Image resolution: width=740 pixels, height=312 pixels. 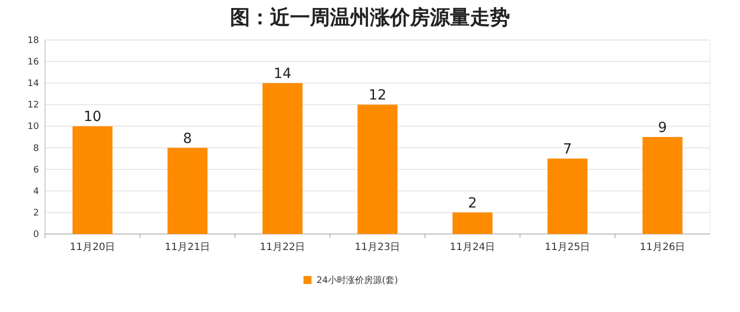 I want to click on y-tick-label: 12, so click(x=33, y=105).